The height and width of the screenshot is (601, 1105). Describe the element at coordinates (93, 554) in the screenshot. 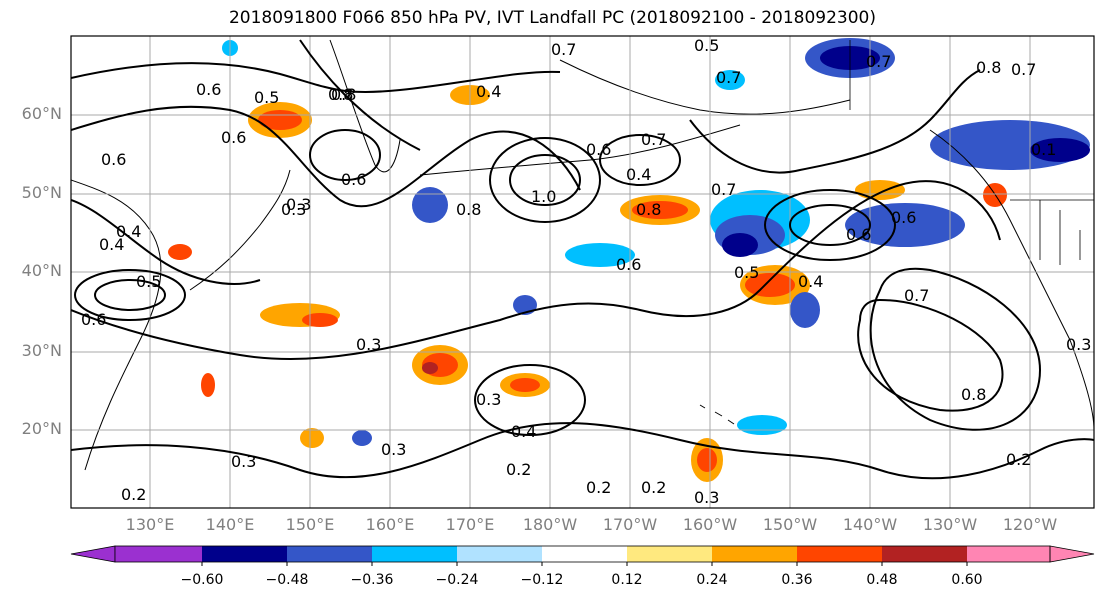

I see `colorbar-extend-low` at that location.